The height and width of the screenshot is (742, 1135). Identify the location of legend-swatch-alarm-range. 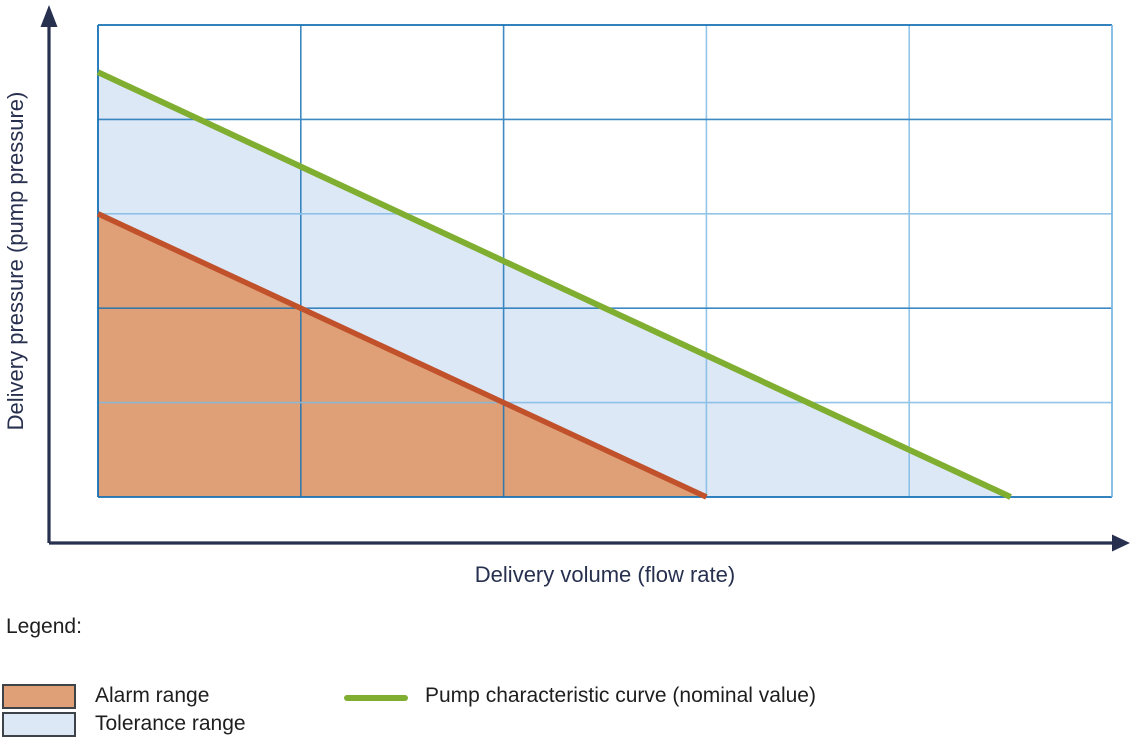
(39, 696).